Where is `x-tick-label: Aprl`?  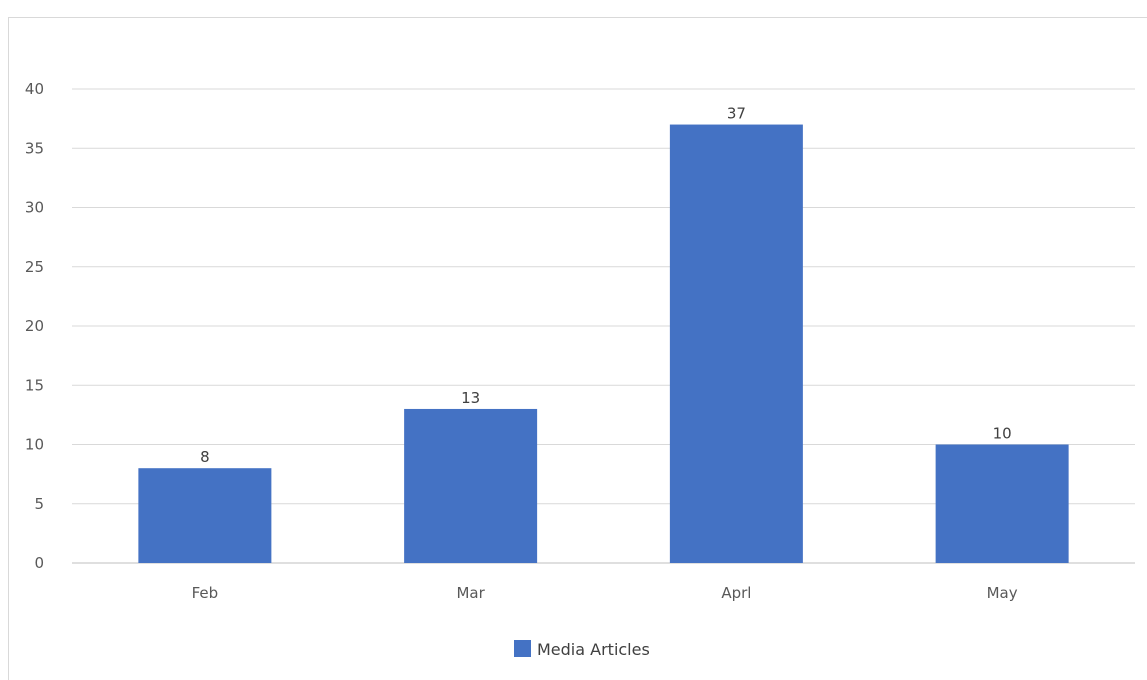 x-tick-label: Aprl is located at coordinates (736, 593).